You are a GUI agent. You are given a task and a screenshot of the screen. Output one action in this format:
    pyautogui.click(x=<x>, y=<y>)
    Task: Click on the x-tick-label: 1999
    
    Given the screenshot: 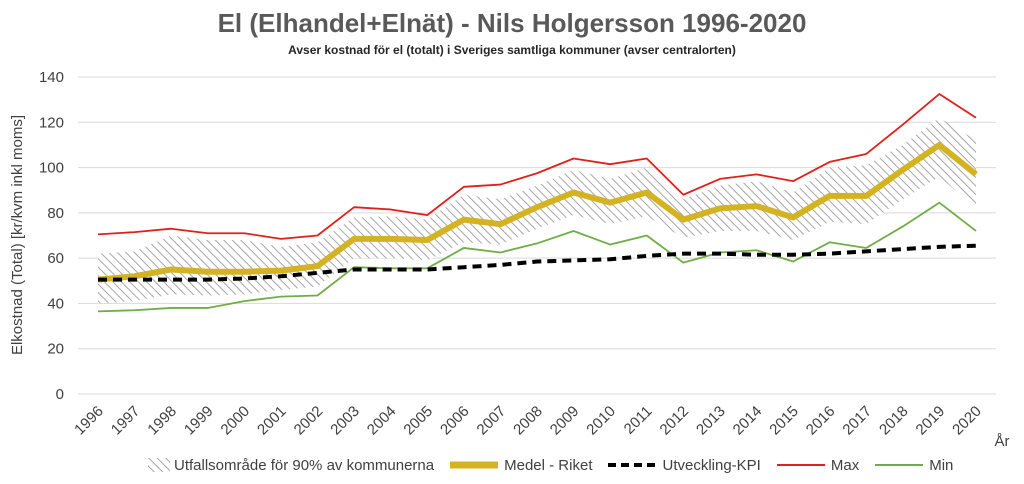 What is the action you would take?
    pyautogui.click(x=199, y=421)
    